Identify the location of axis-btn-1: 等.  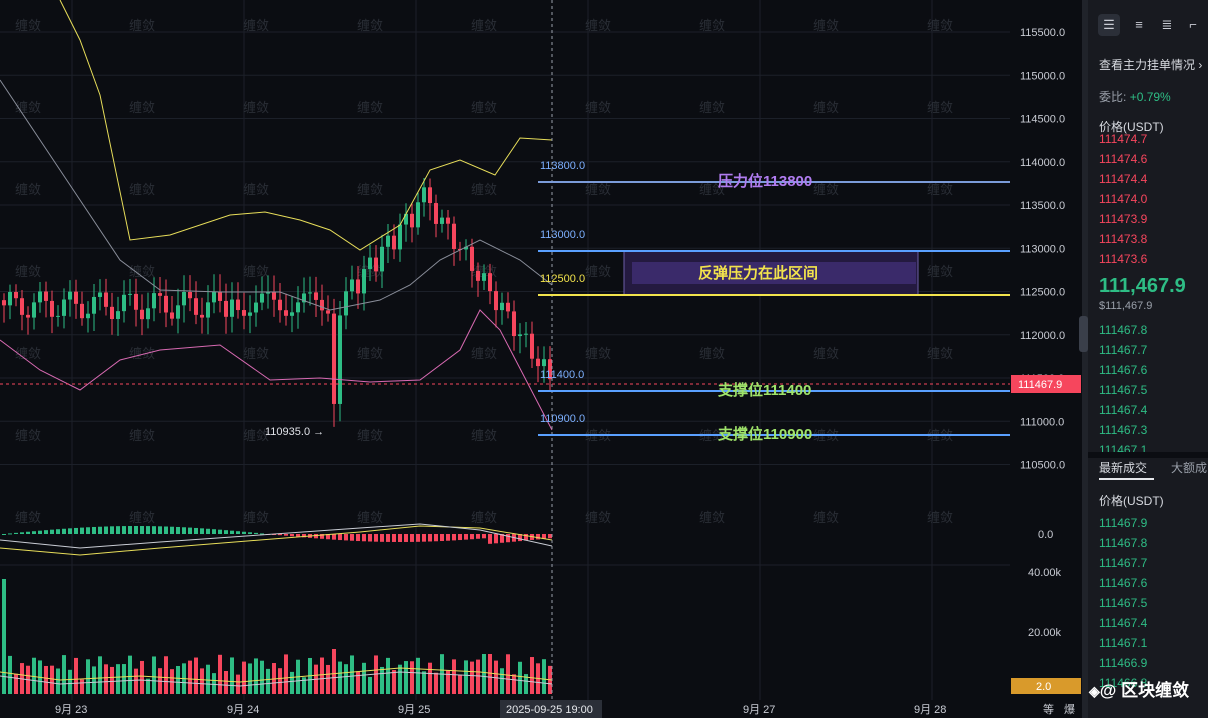
(1048, 709).